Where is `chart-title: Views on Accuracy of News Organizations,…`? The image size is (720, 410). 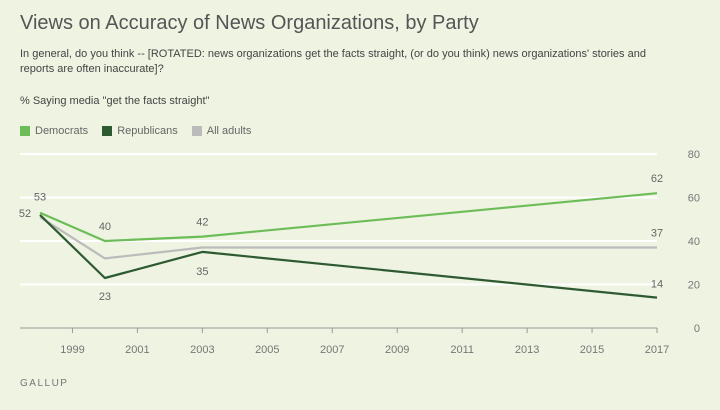
chart-title: Views on Accuracy of News Organizations,… is located at coordinates (249, 23).